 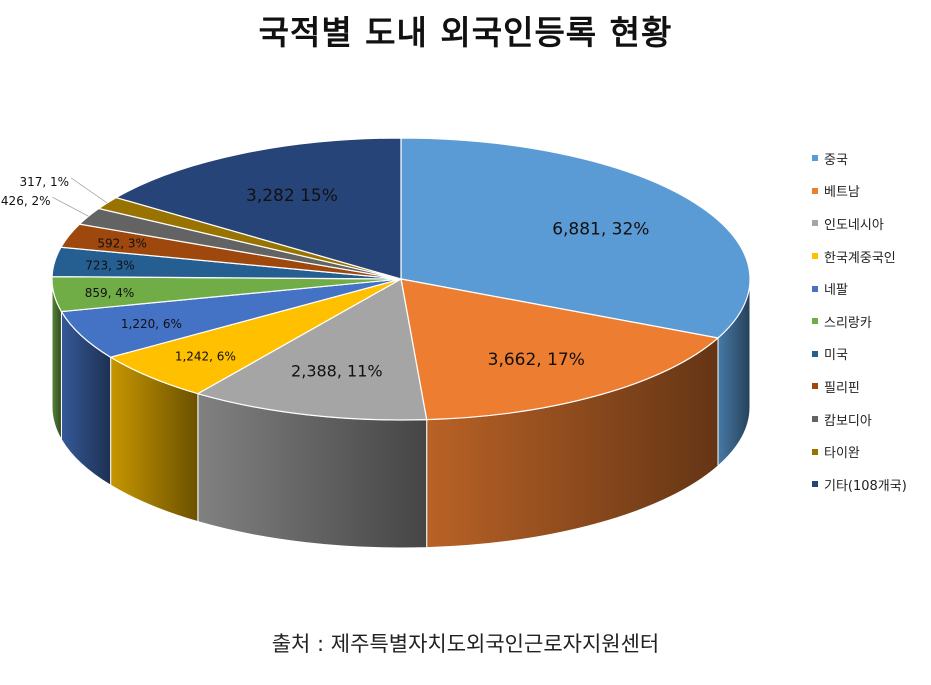 What do you see at coordinates (842, 193) in the screenshot?
I see `legend-label: 베트남` at bounding box center [842, 193].